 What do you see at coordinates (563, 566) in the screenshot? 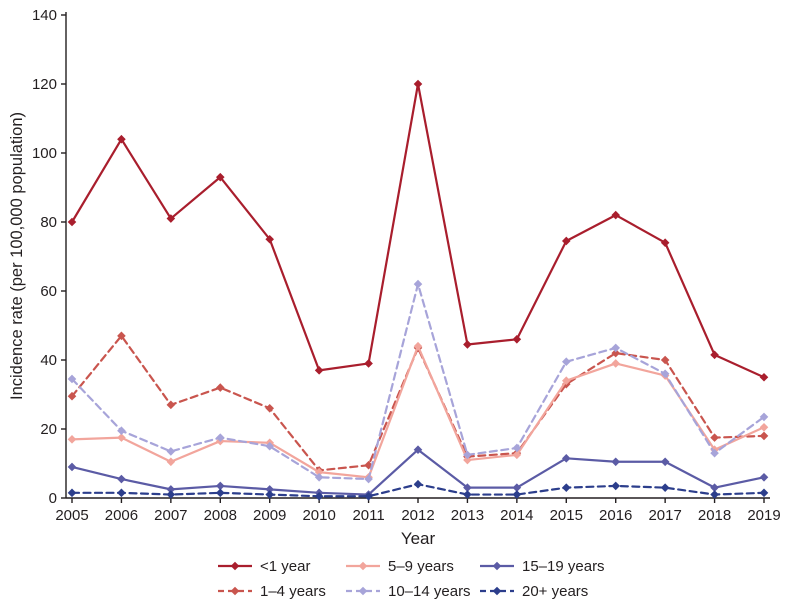
I see `legend-label: 15–19 years` at bounding box center [563, 566].